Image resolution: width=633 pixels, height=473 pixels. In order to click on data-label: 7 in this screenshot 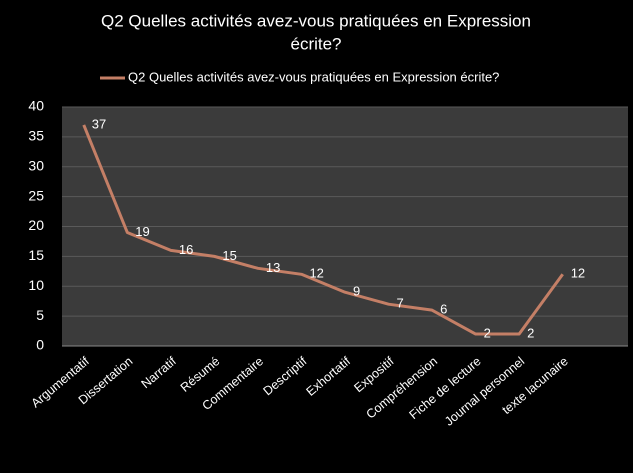, I will do `click(400, 303)`.